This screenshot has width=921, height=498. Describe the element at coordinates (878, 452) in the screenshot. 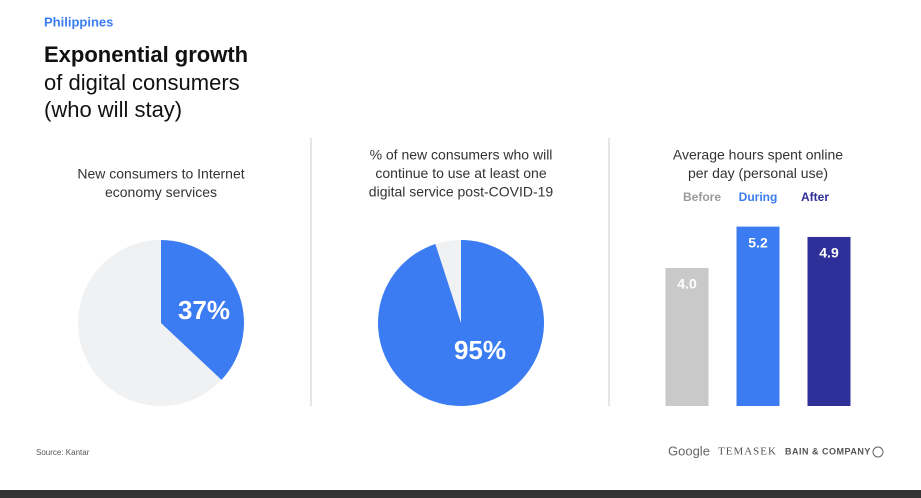

I see `logo-icon` at that location.